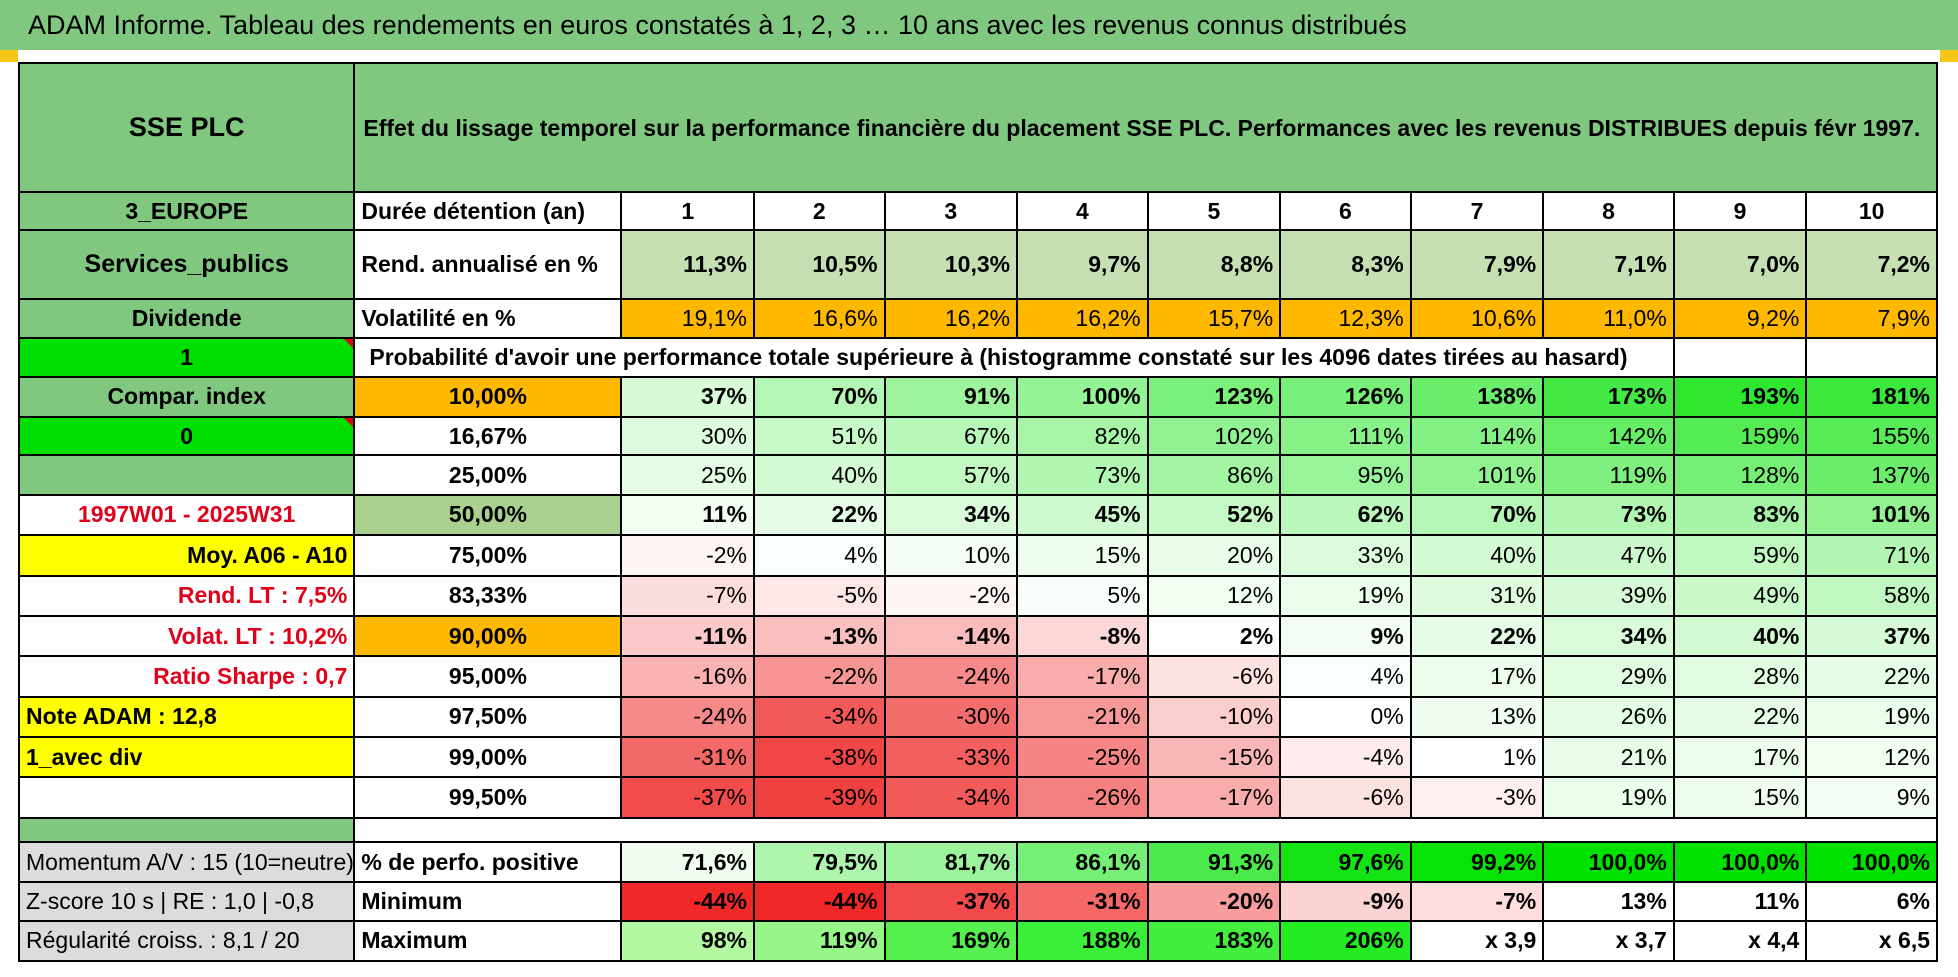 The width and height of the screenshot is (1958, 977). Describe the element at coordinates (1740, 676) in the screenshot. I see `quantile-cell: 28%` at that location.